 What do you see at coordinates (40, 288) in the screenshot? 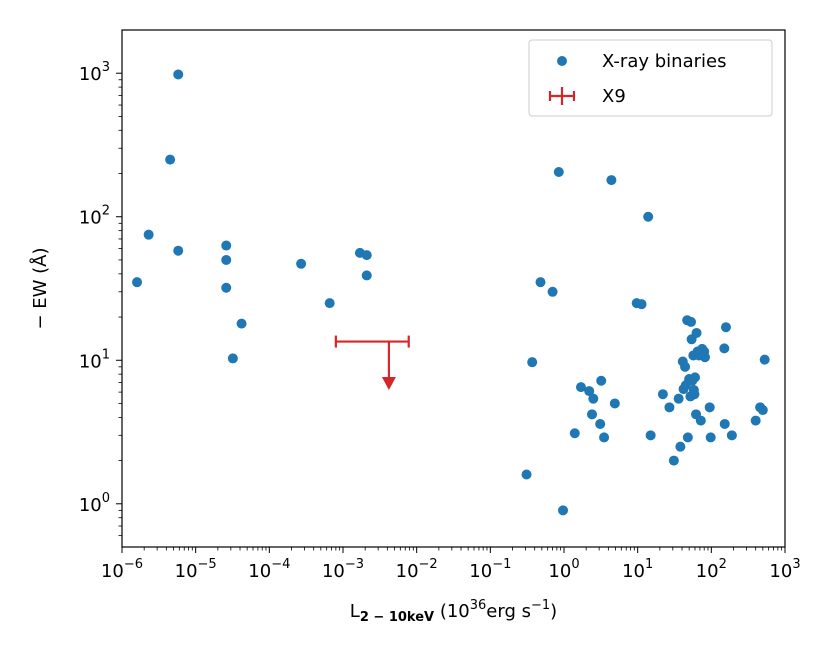
I see `y-axis-label: − EW (Å)` at bounding box center [40, 288].